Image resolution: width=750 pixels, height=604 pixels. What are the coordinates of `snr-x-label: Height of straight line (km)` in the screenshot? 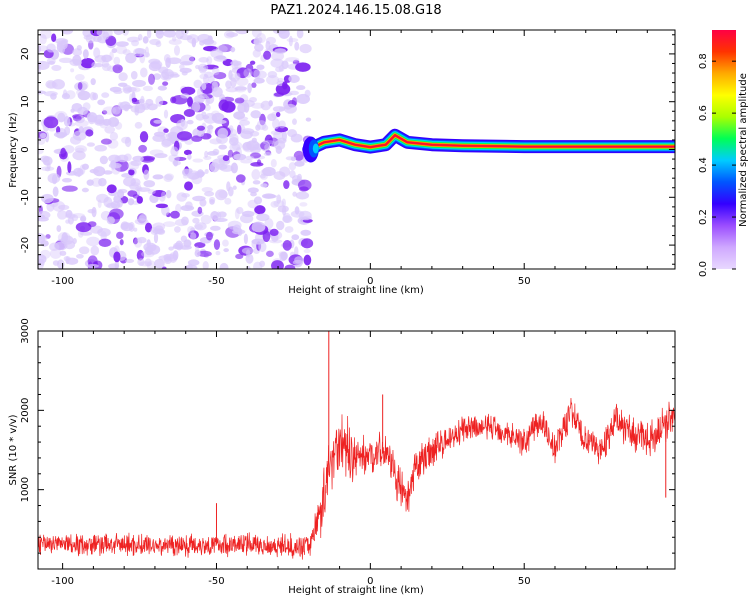 It's located at (356, 590).